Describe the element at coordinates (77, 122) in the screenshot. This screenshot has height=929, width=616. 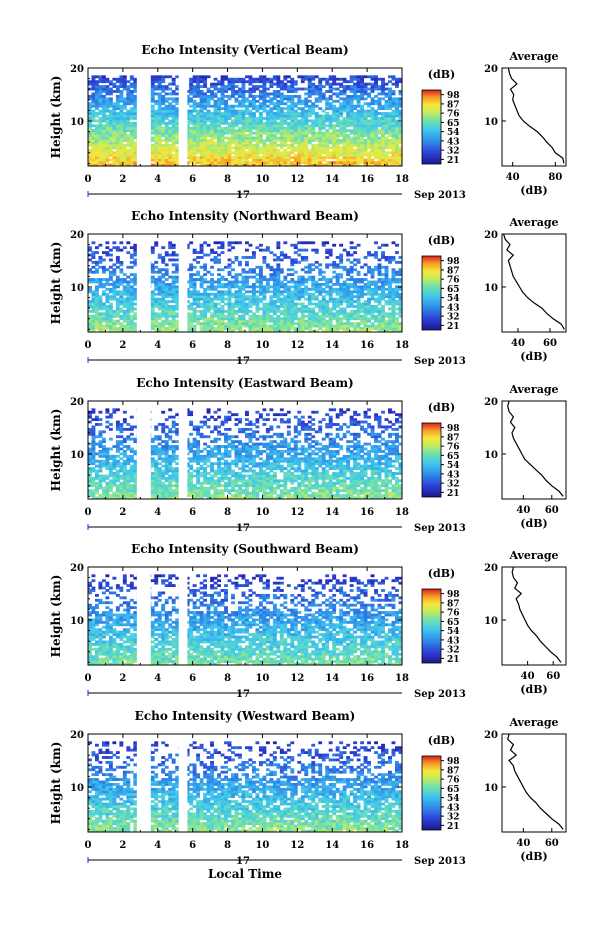
I see `y-tick-label: 10` at that location.